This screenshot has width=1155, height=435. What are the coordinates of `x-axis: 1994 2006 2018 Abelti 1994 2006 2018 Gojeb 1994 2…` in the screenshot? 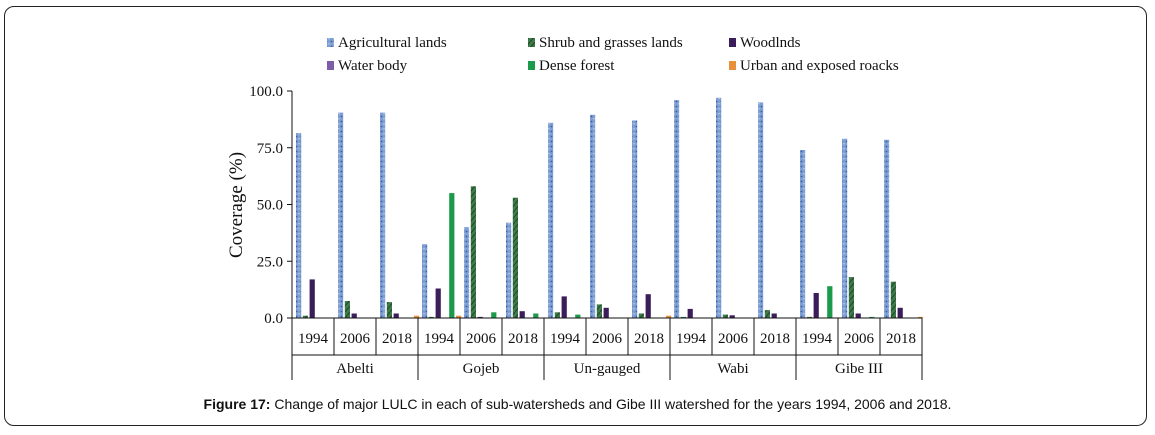 It's located at (607, 348).